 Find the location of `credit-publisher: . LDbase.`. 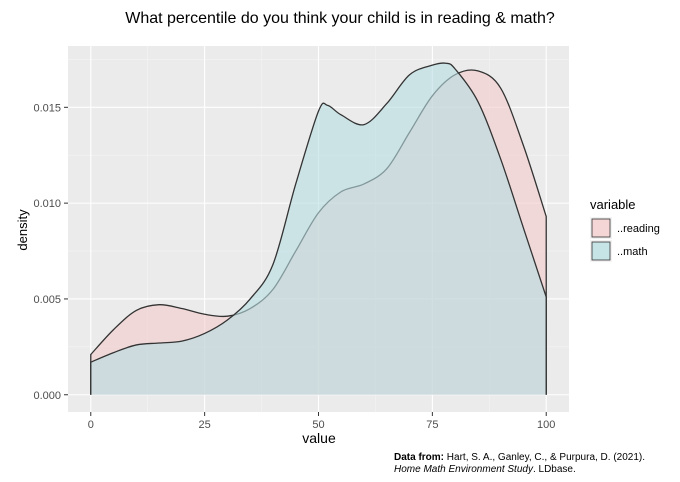

credit-publisher: . LDbase. is located at coordinates (554, 469).